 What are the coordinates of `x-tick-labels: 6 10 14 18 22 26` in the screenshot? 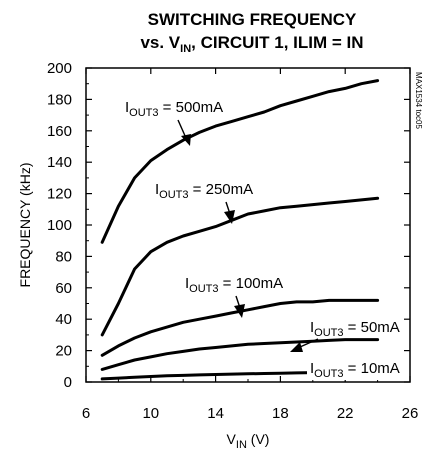 It's located at (250, 413).